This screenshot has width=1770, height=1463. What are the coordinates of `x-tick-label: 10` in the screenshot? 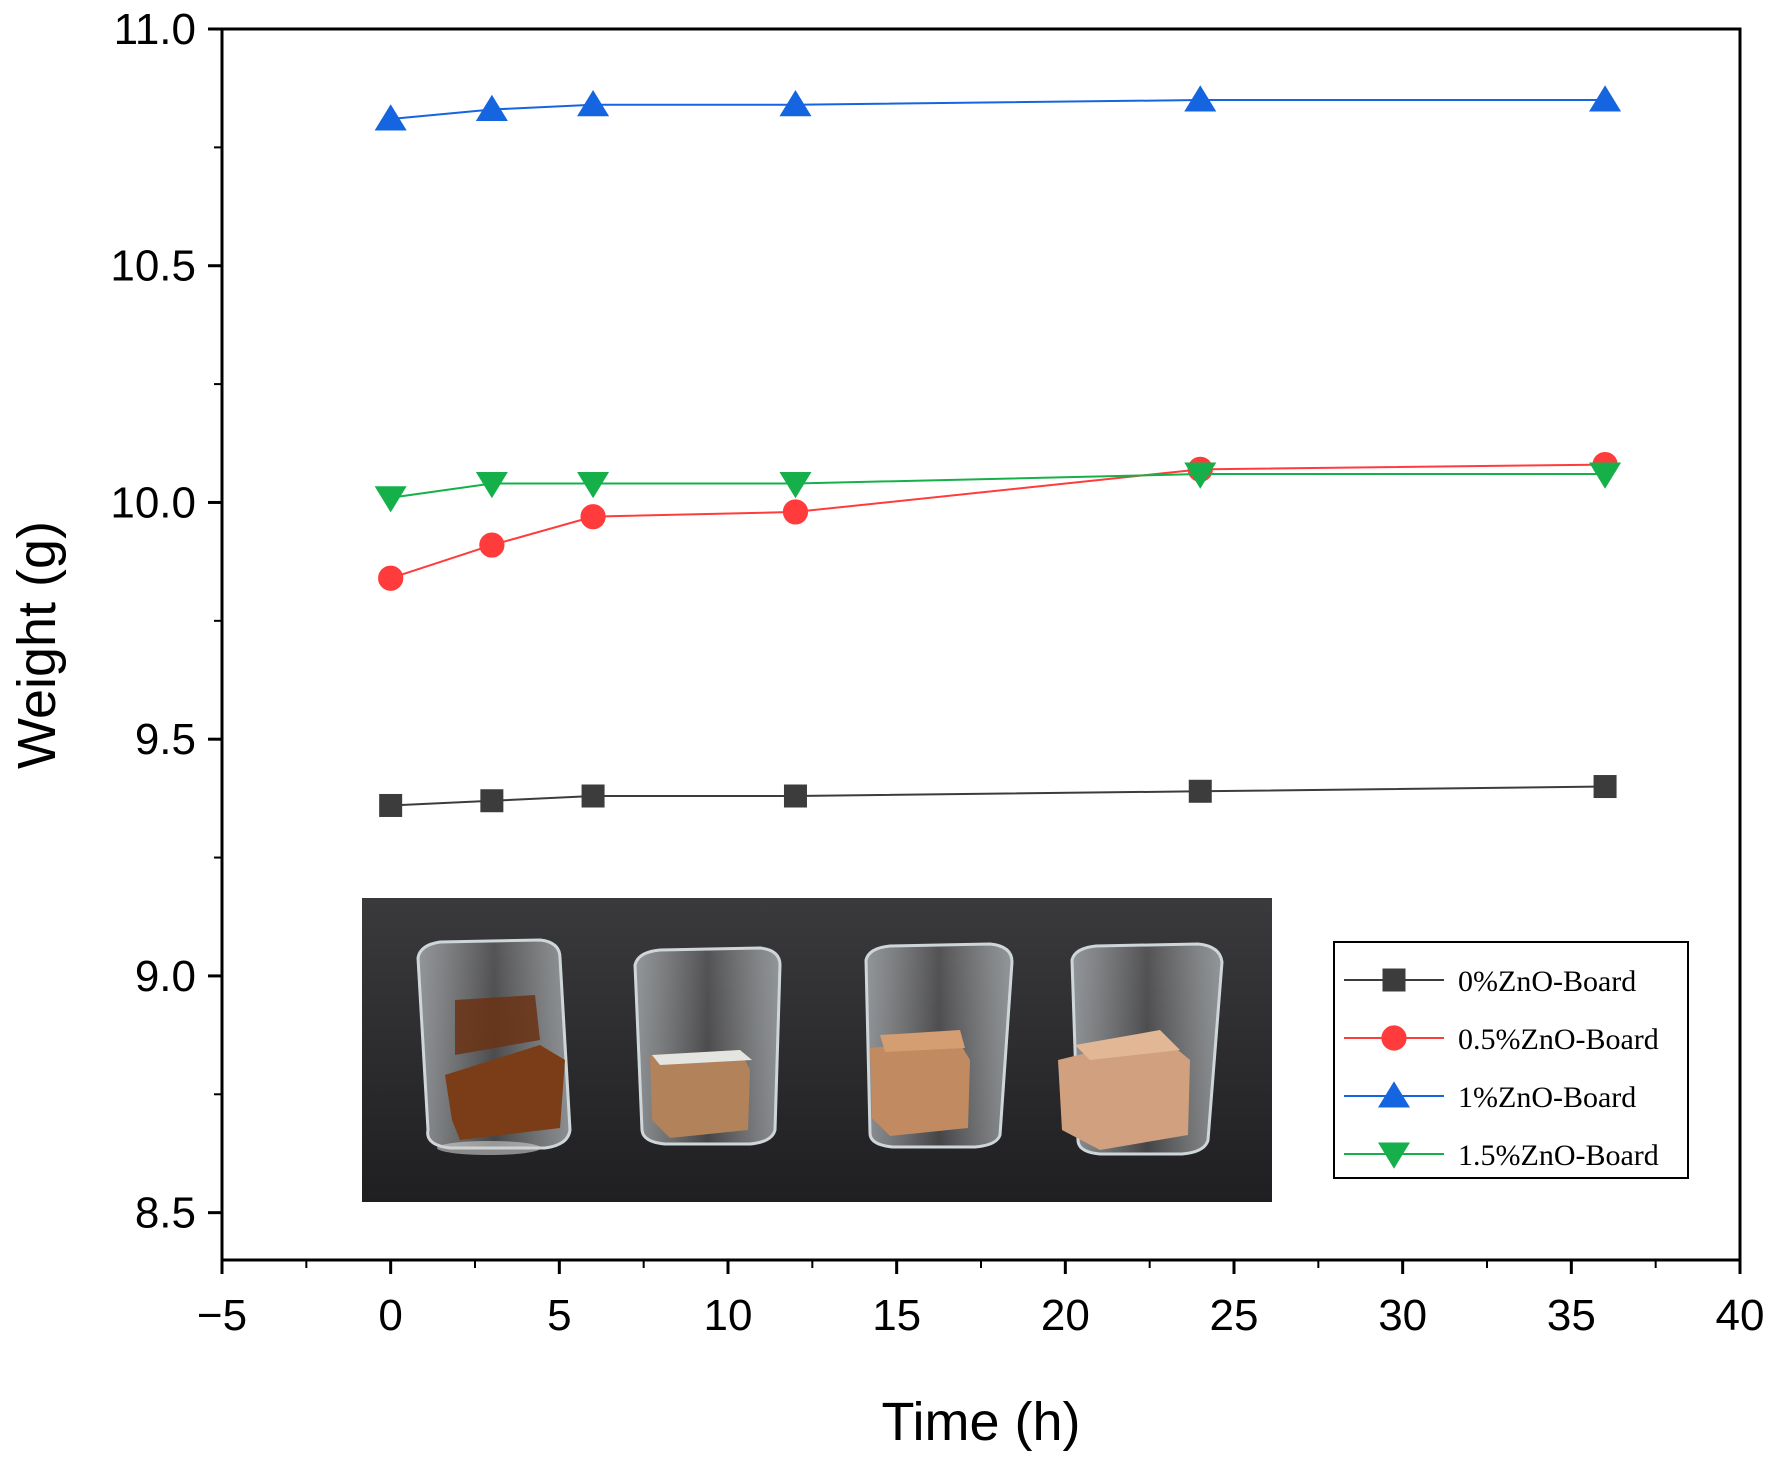 It's located at (728, 1315).